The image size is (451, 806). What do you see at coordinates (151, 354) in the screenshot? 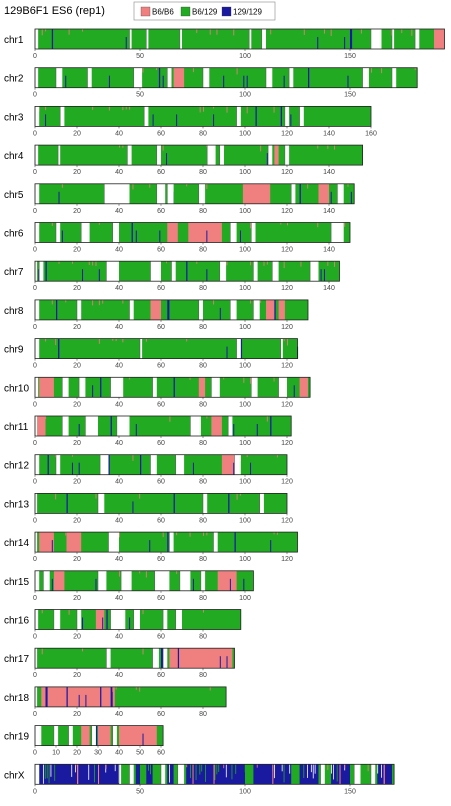
I see `chromosome-track-chr9: chr9 0 20 40 60 80 100 120` at bounding box center [151, 354].